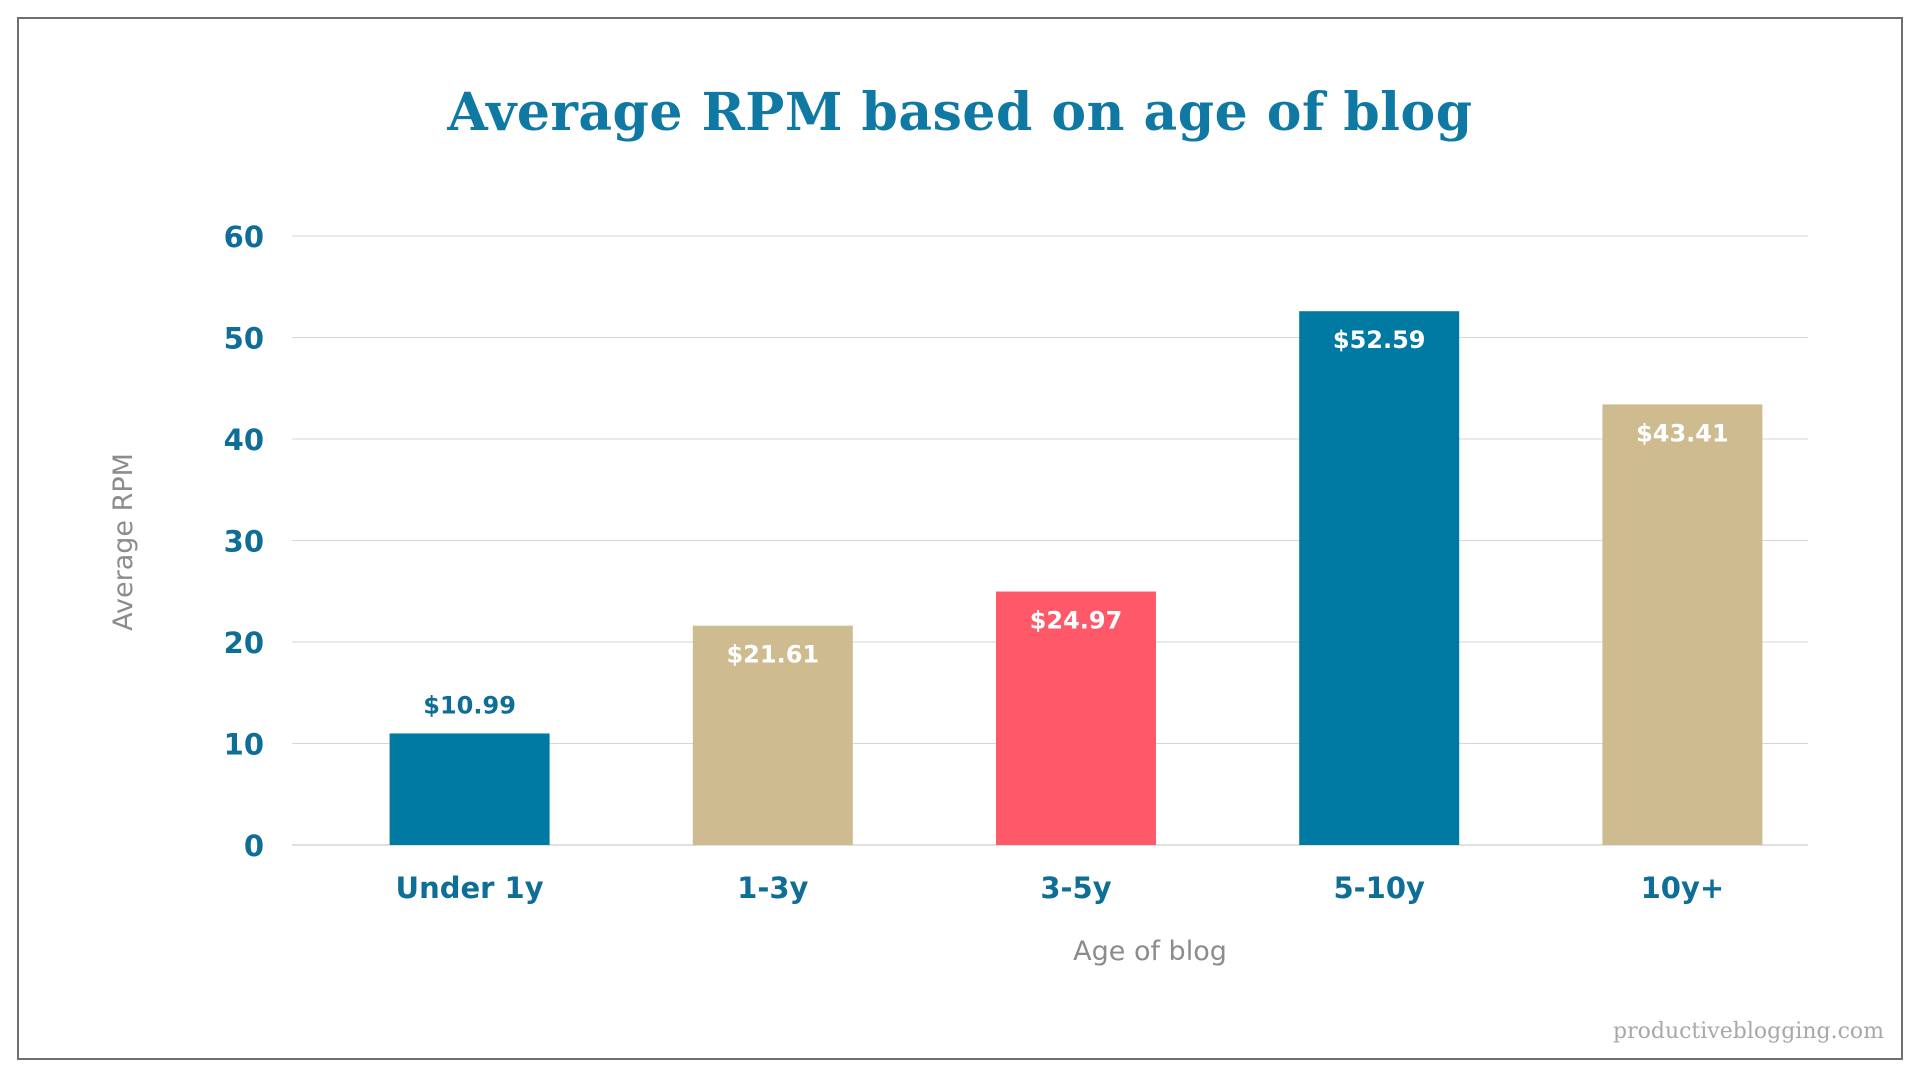 This screenshot has width=1920, height=1080. Describe the element at coordinates (244, 542) in the screenshot. I see `y-tick-label: 30` at that location.